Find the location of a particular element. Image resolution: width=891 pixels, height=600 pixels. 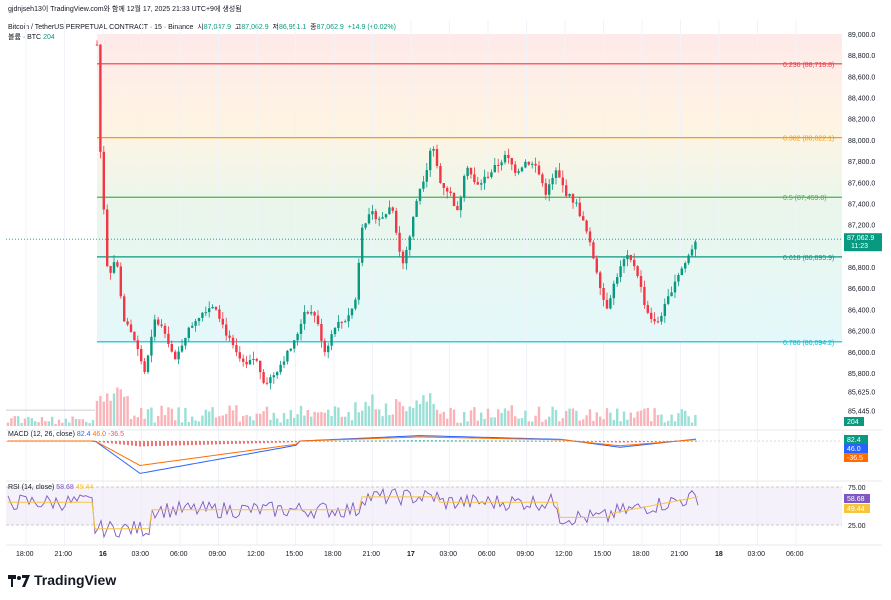

time-axis-tick: 09:00 is located at coordinates (218, 554).